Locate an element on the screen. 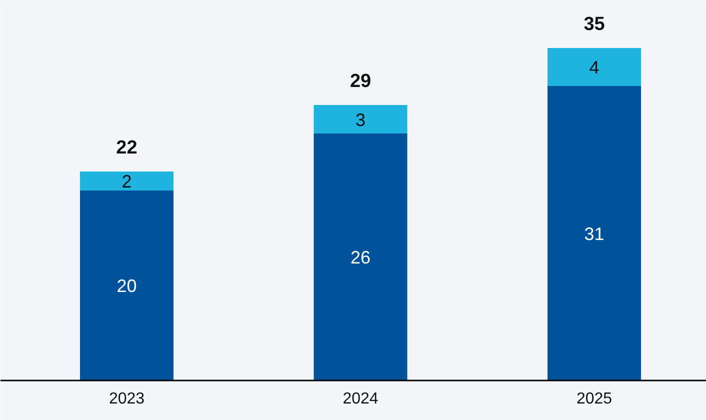 The height and width of the screenshot is (420, 706). total-label: 29 is located at coordinates (361, 81).